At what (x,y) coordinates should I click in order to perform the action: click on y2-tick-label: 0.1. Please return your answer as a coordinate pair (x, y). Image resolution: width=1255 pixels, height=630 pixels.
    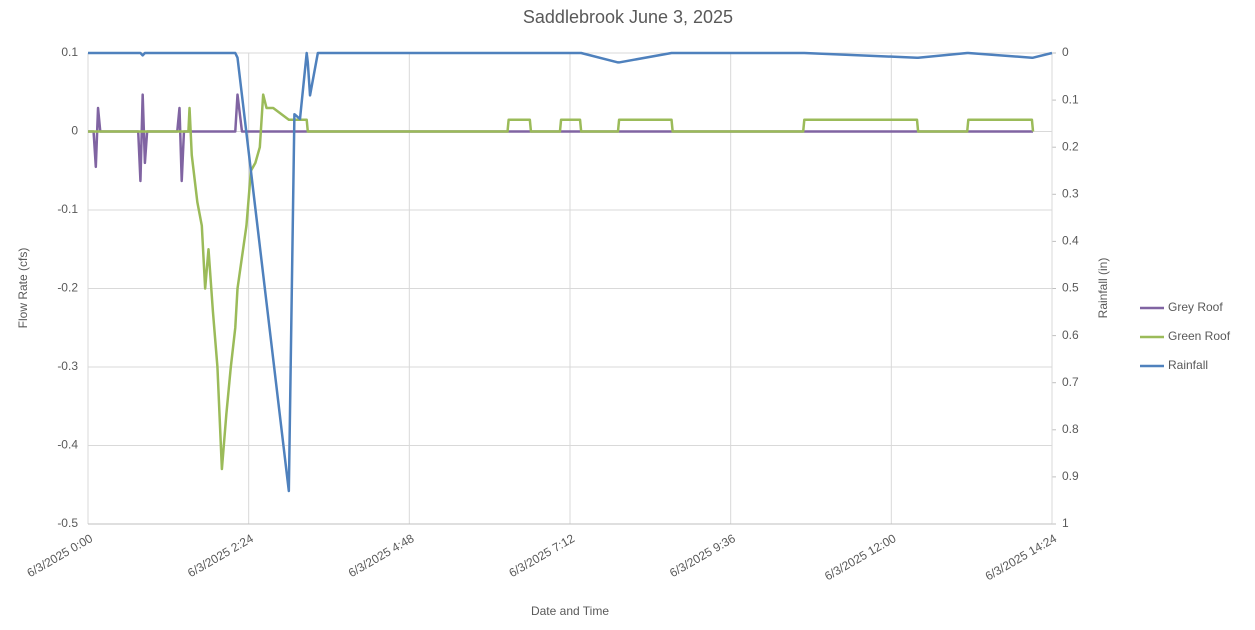
    Looking at the image, I should click on (1070, 99).